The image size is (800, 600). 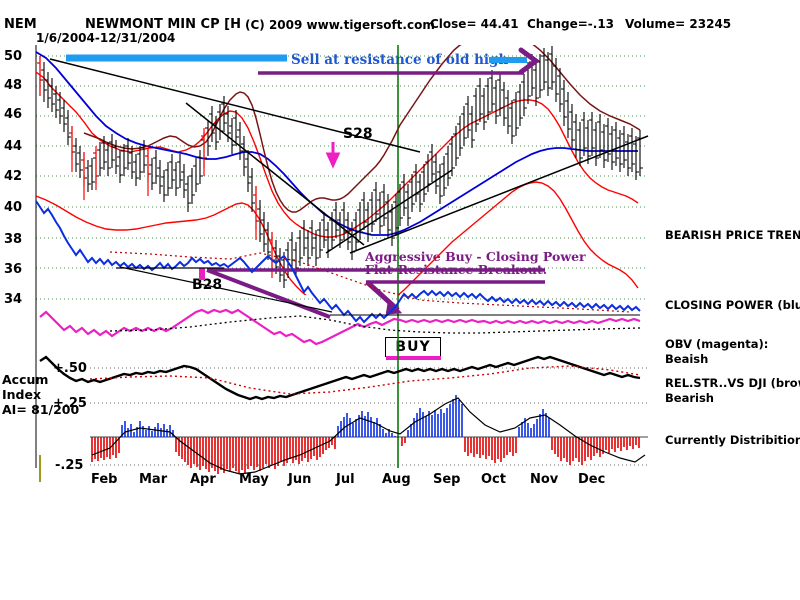 I want to click on y-axis-label-36: 36, so click(x=13, y=269).